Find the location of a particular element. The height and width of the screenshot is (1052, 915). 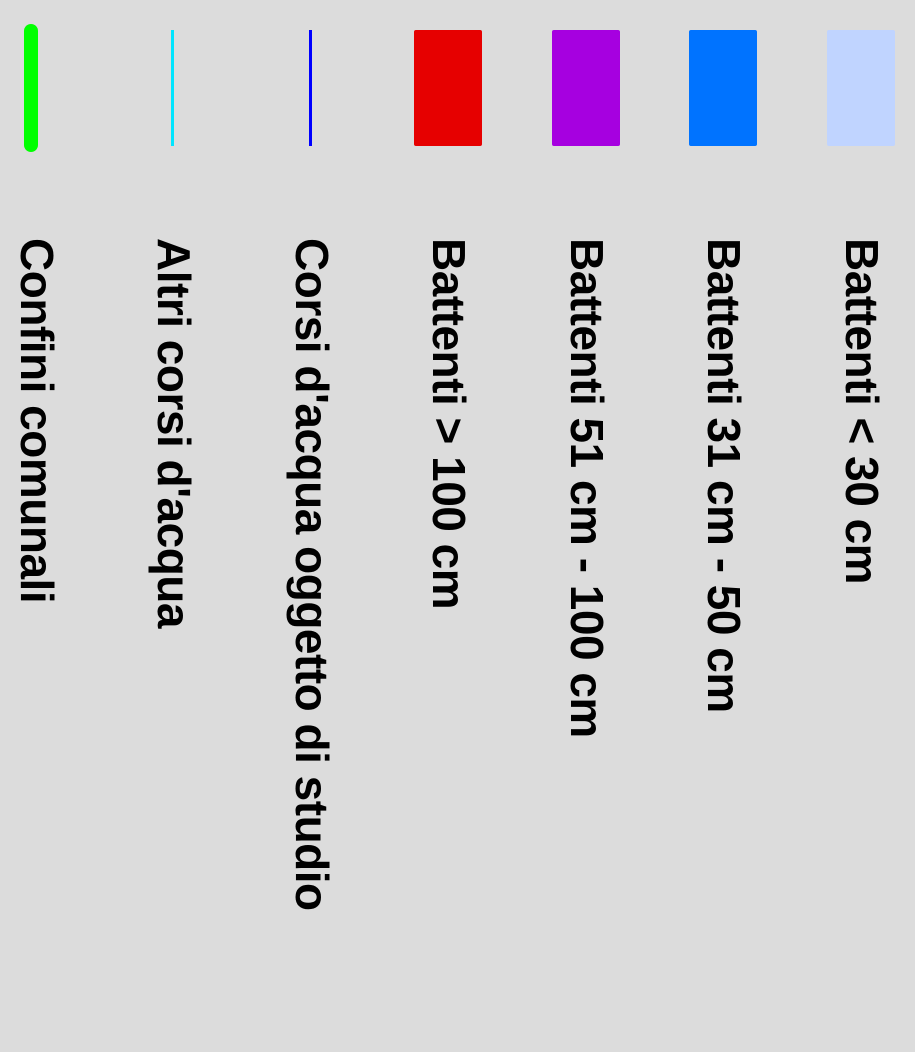

legend-item-altri-corsi: Altri corsi d'acqua is located at coordinates (173, 526).